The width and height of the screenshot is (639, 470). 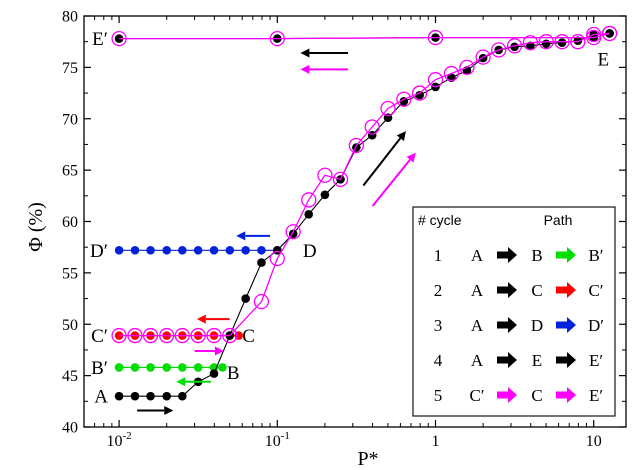 What do you see at coordinates (536, 255) in the screenshot?
I see `legend-point: B` at bounding box center [536, 255].